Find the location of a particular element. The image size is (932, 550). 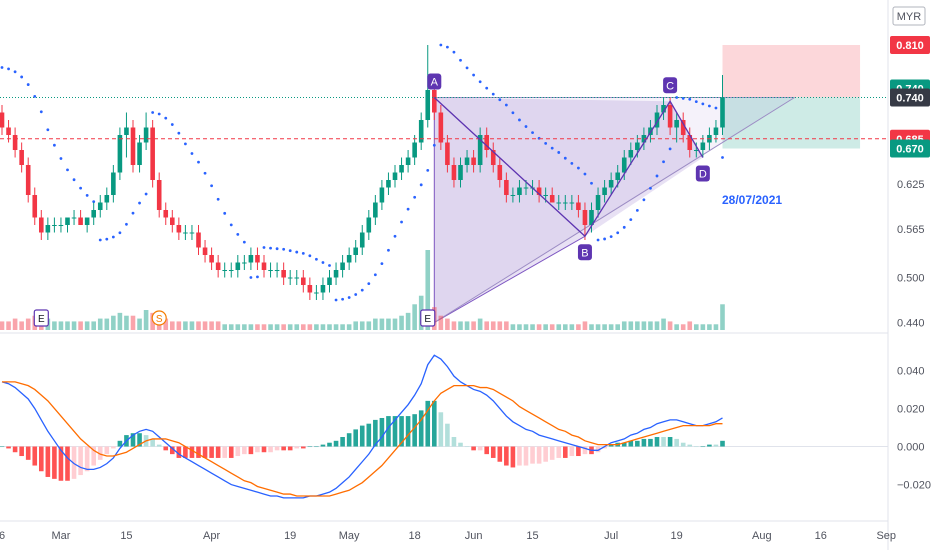

abc-triangle is located at coordinates (552, 167).